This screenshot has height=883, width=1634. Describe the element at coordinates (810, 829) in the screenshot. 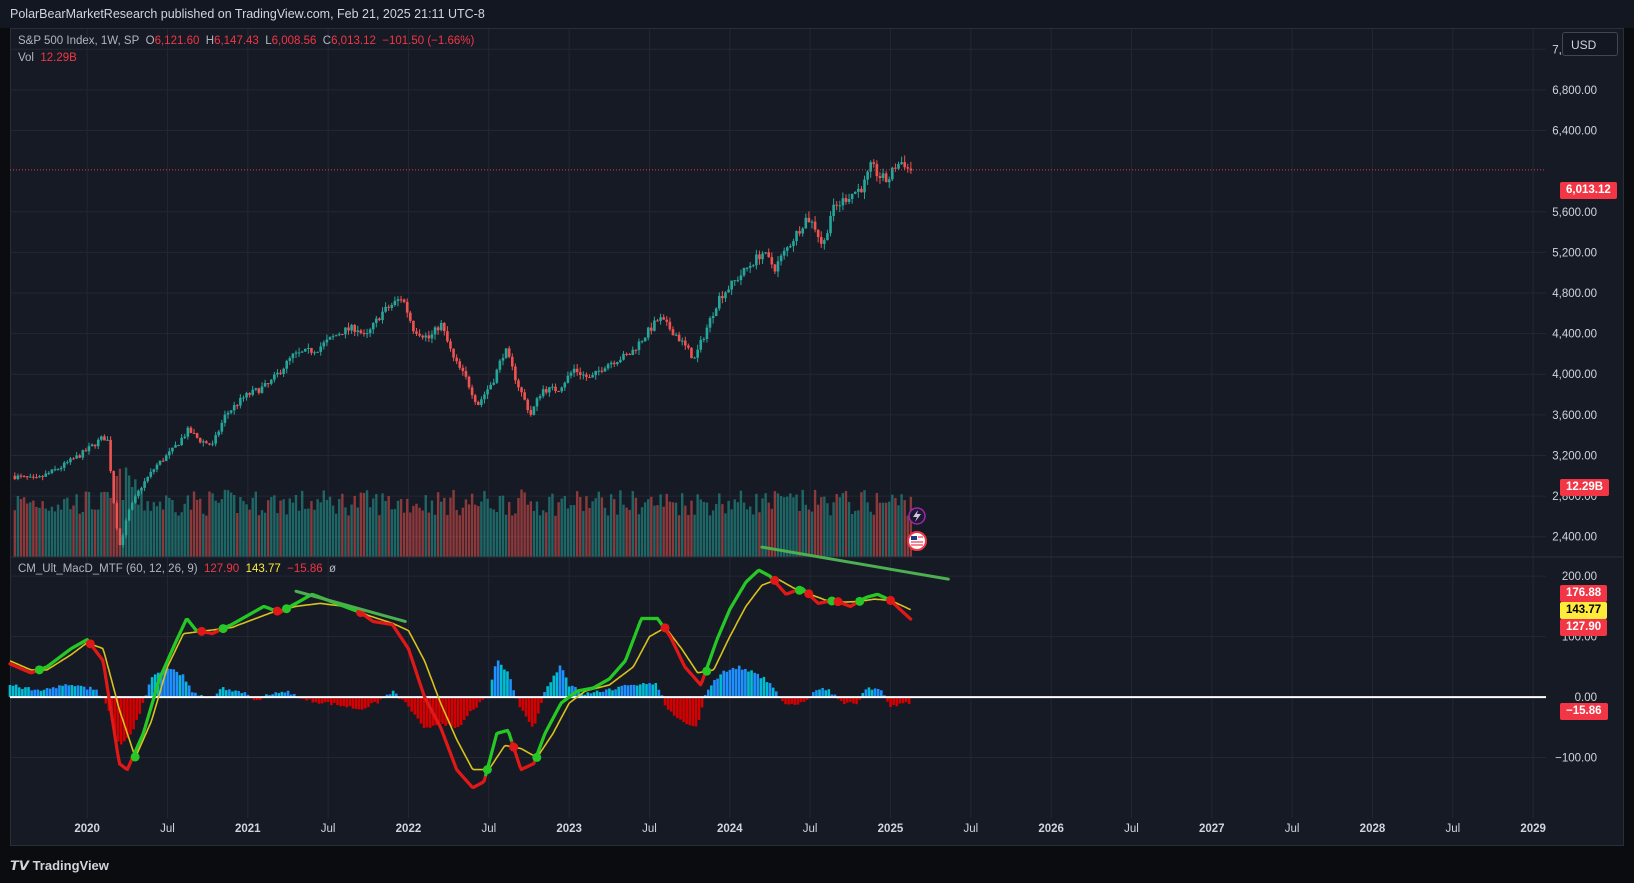

I see `time-tick-label: Jul` at that location.